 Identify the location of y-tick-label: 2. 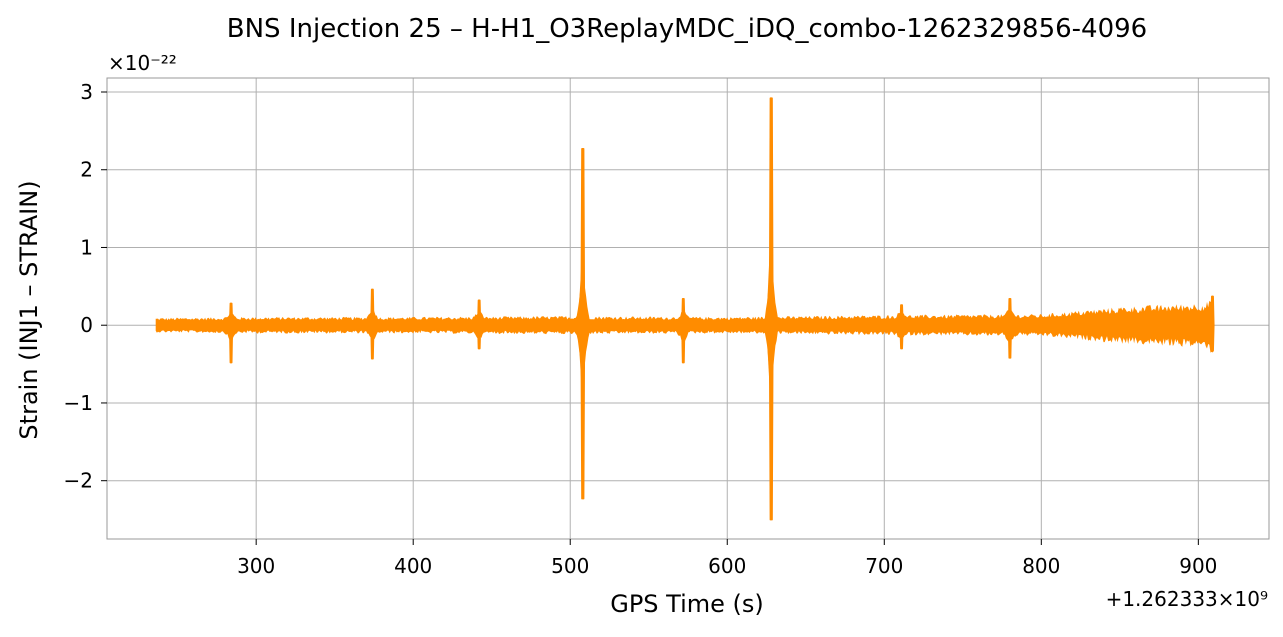
(86, 170).